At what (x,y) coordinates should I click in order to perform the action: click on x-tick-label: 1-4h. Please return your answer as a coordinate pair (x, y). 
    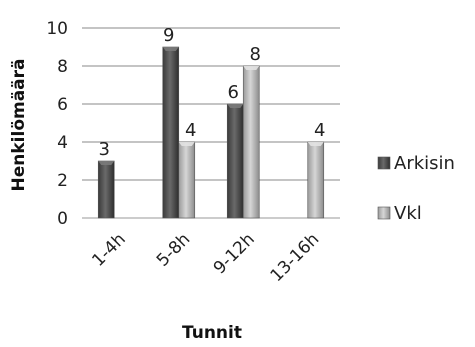
    Looking at the image, I should click on (108, 249).